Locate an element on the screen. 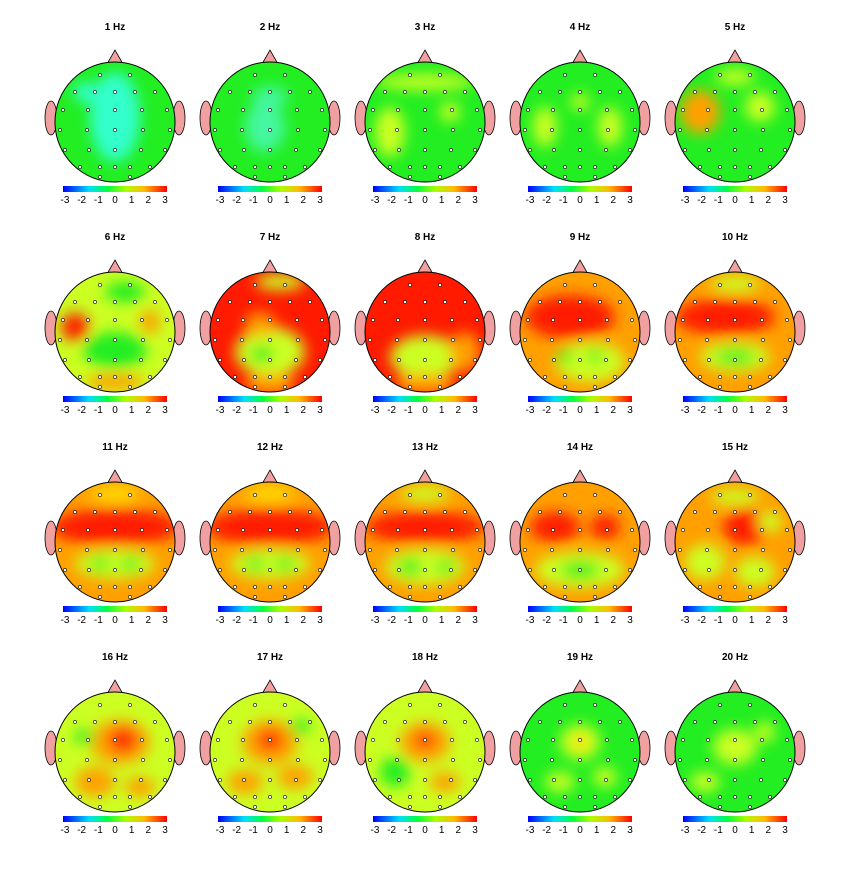 The width and height of the screenshot is (868, 871). topo-panel: 15 Hz -3 -2 -1 0 1 2 3 is located at coordinates (735, 534).